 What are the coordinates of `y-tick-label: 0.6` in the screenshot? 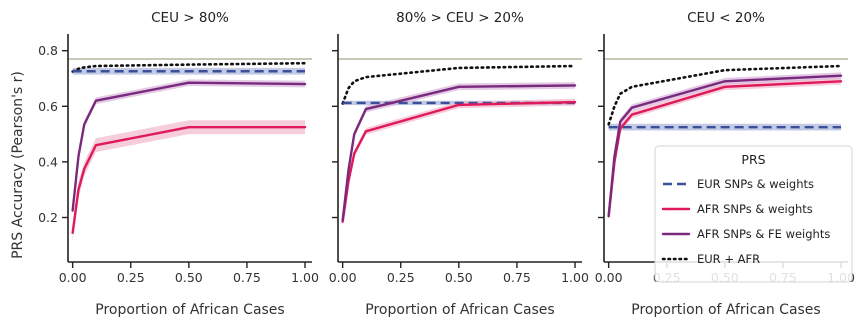 It's located at (48, 106).